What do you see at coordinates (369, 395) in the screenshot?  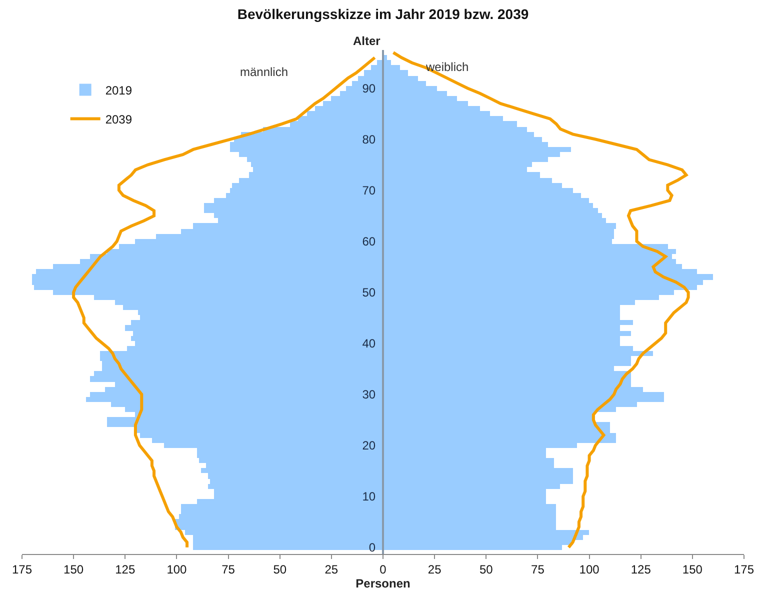 I see `y-tick-label: 30` at bounding box center [369, 395].